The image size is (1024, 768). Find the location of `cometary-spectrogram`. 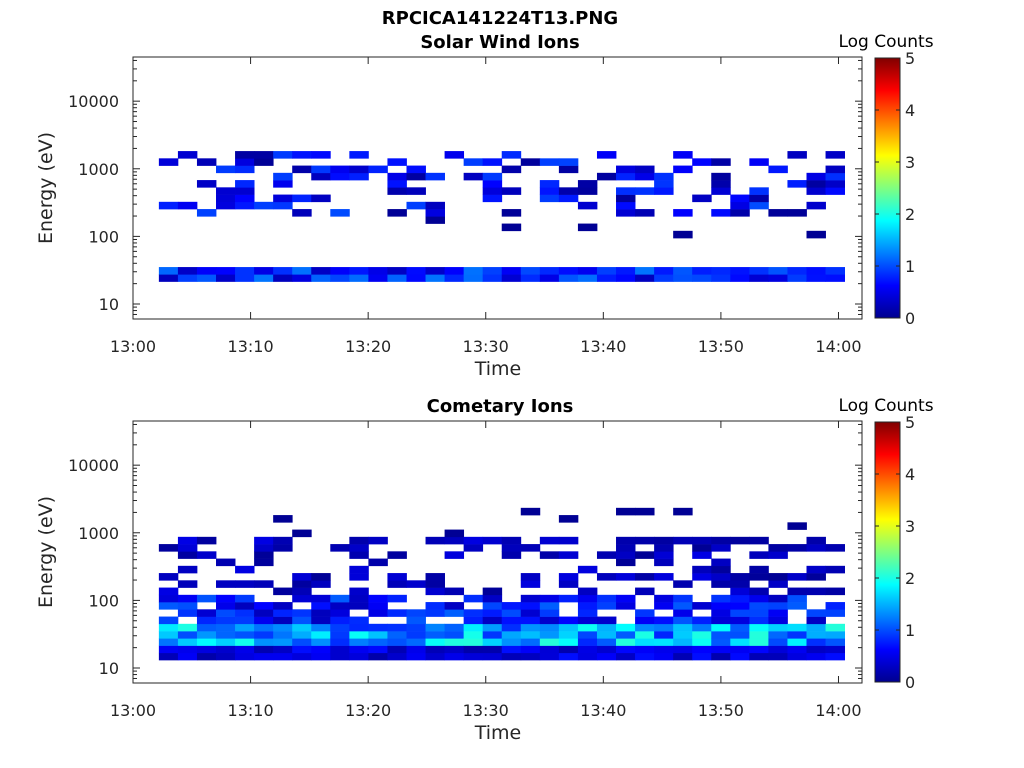

cometary-spectrogram is located at coordinates (501, 584).